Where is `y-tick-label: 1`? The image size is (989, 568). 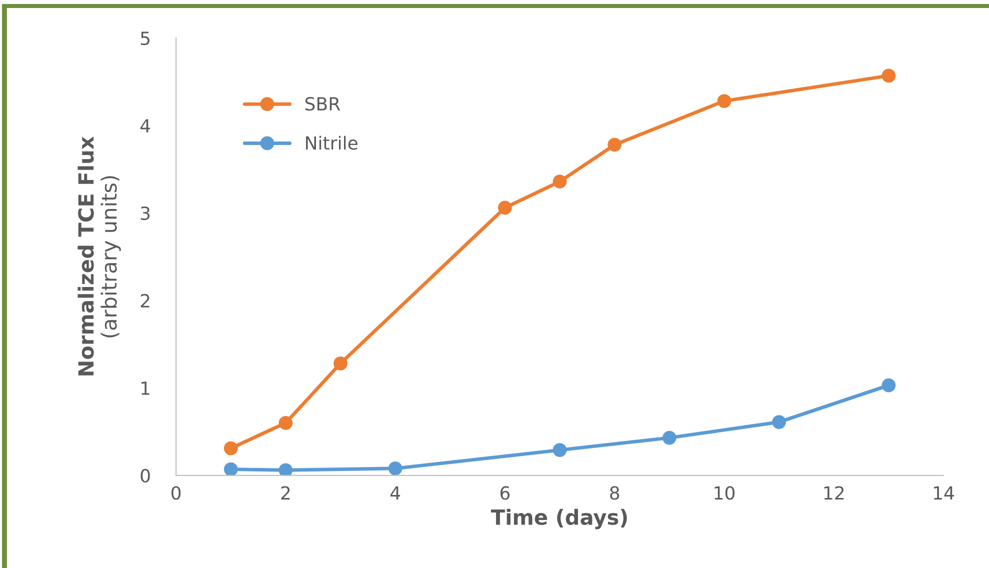 y-tick-label: 1 is located at coordinates (146, 388).